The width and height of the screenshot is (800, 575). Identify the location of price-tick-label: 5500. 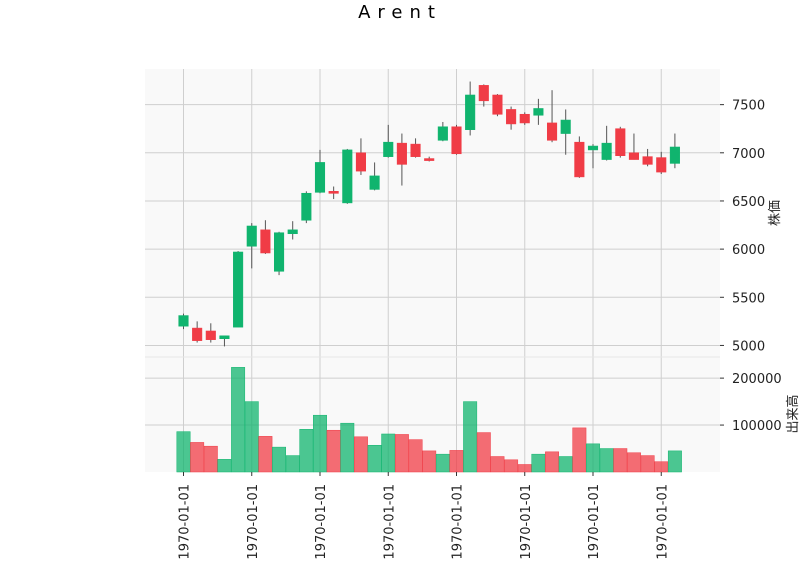
(748, 298).